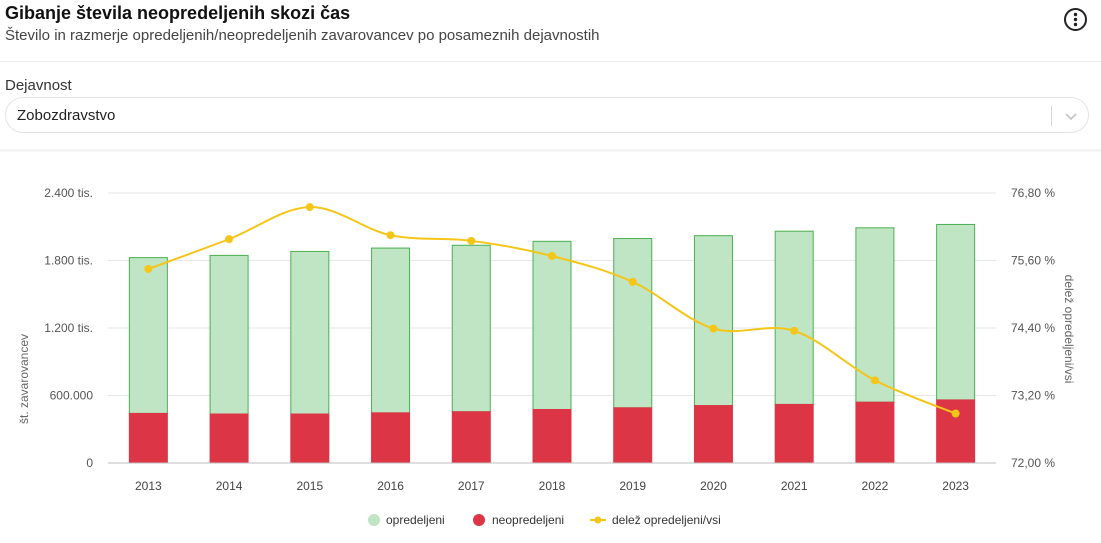 The image size is (1101, 543). I want to click on x-tick-label: 2020, so click(713, 486).